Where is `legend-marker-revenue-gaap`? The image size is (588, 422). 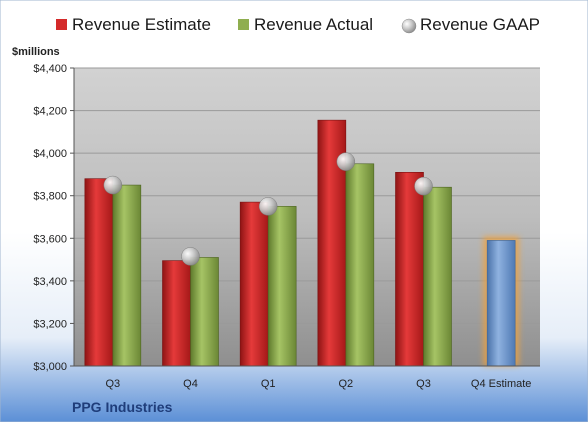
legend-marker-revenue-gaap is located at coordinates (409, 26).